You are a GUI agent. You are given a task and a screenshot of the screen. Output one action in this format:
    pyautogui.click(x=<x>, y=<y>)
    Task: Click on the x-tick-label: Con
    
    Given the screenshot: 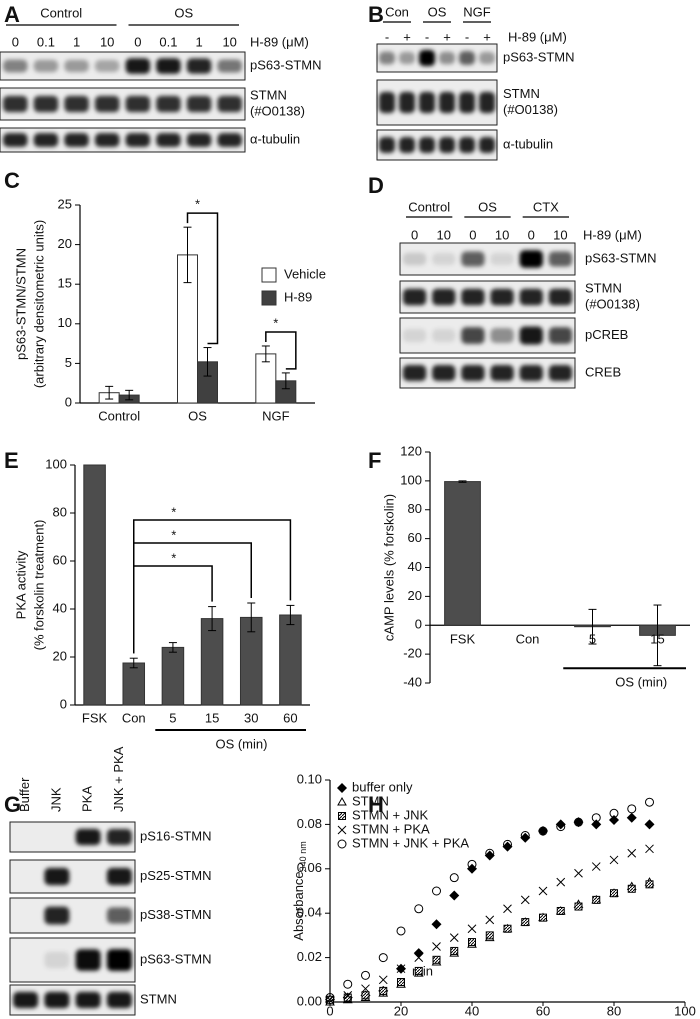 What is the action you would take?
    pyautogui.click(x=528, y=639)
    